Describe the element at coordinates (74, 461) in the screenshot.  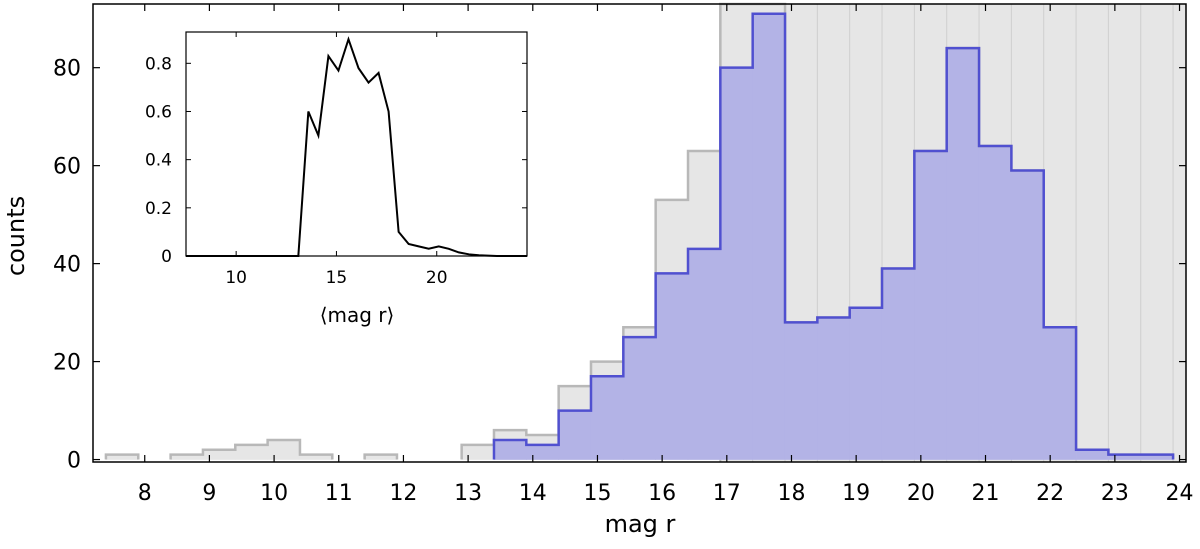
I see `y-tick-label: 0` at that location.